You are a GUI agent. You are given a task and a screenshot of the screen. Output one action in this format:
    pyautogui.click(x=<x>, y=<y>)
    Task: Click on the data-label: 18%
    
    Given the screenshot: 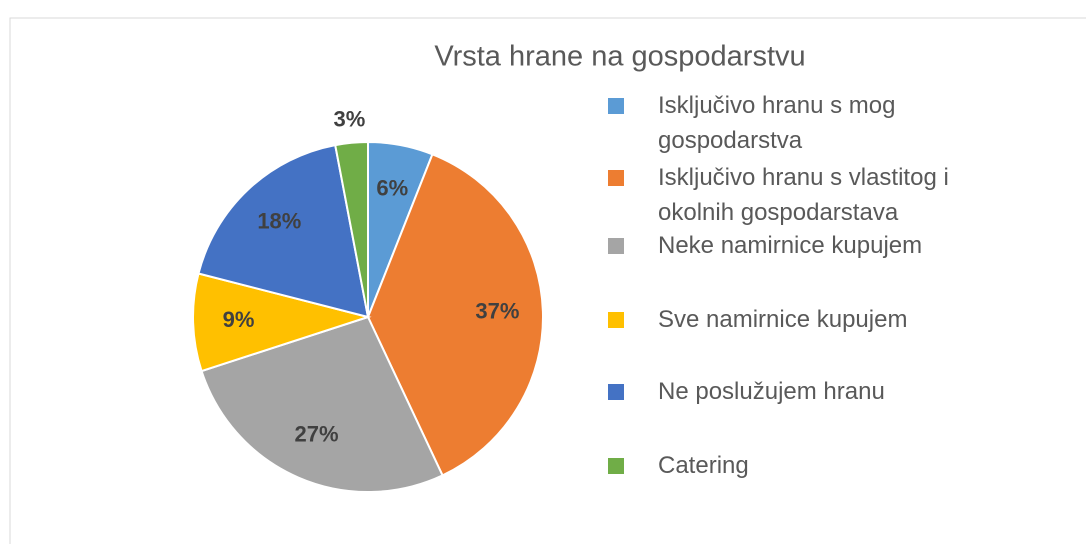 What is the action you would take?
    pyautogui.click(x=279, y=220)
    